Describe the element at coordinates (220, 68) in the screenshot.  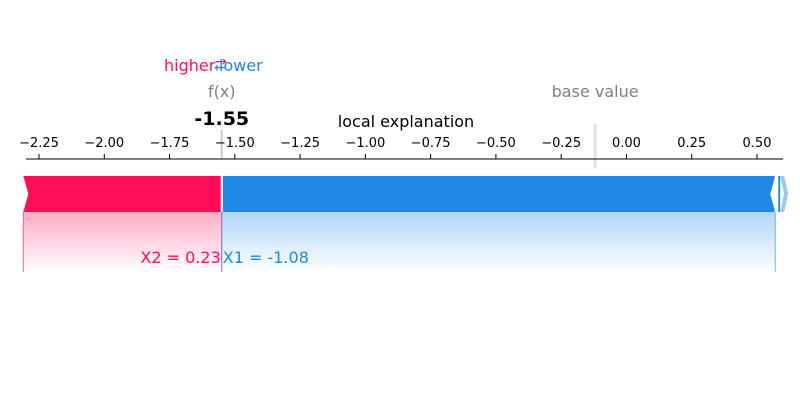
I see `legend-arrow-left-icon: ←` at that location.